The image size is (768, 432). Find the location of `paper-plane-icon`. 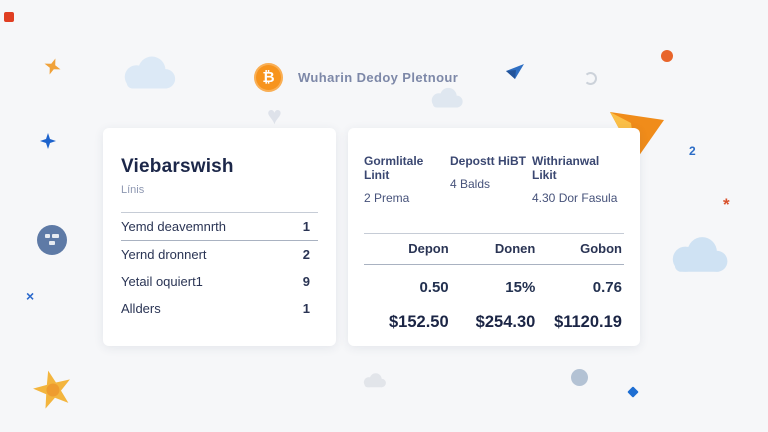

paper-plane-icon is located at coordinates (515, 71).